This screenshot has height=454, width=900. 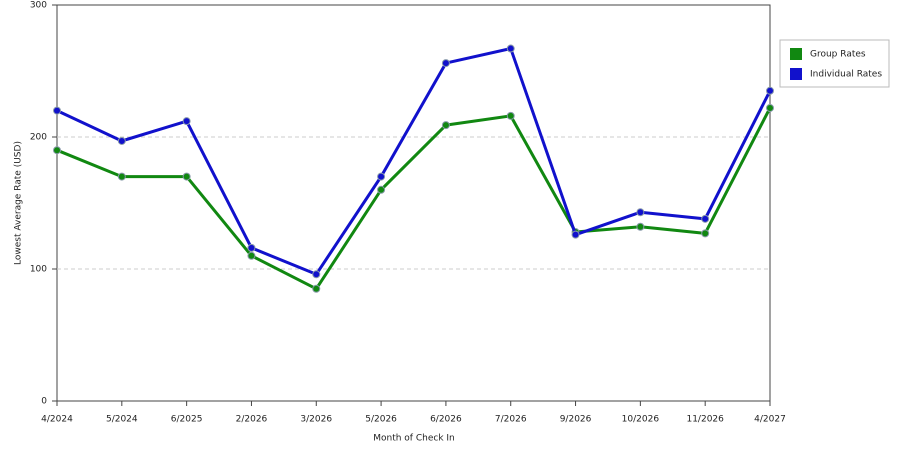 I want to click on legend-label: Individual Rates, so click(x=846, y=75).